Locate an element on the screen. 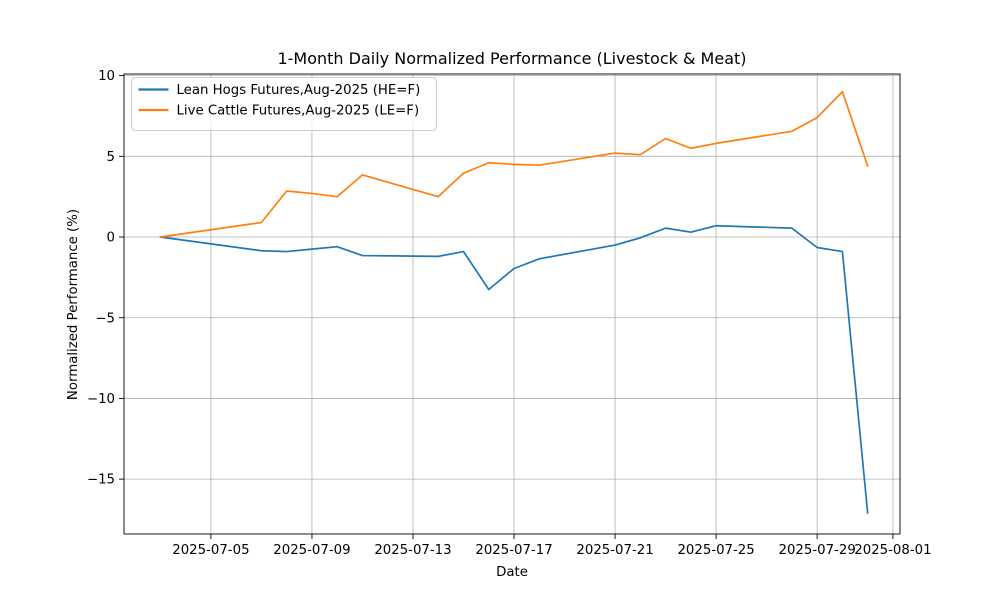  x-tick-label: 2025-07-13 is located at coordinates (412, 550).